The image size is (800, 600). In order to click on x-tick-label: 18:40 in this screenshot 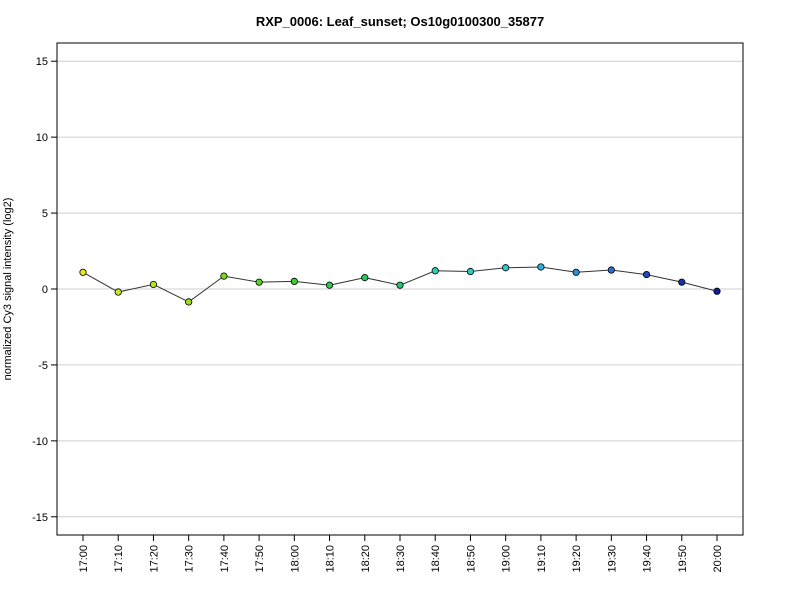, I will do `click(436, 559)`.